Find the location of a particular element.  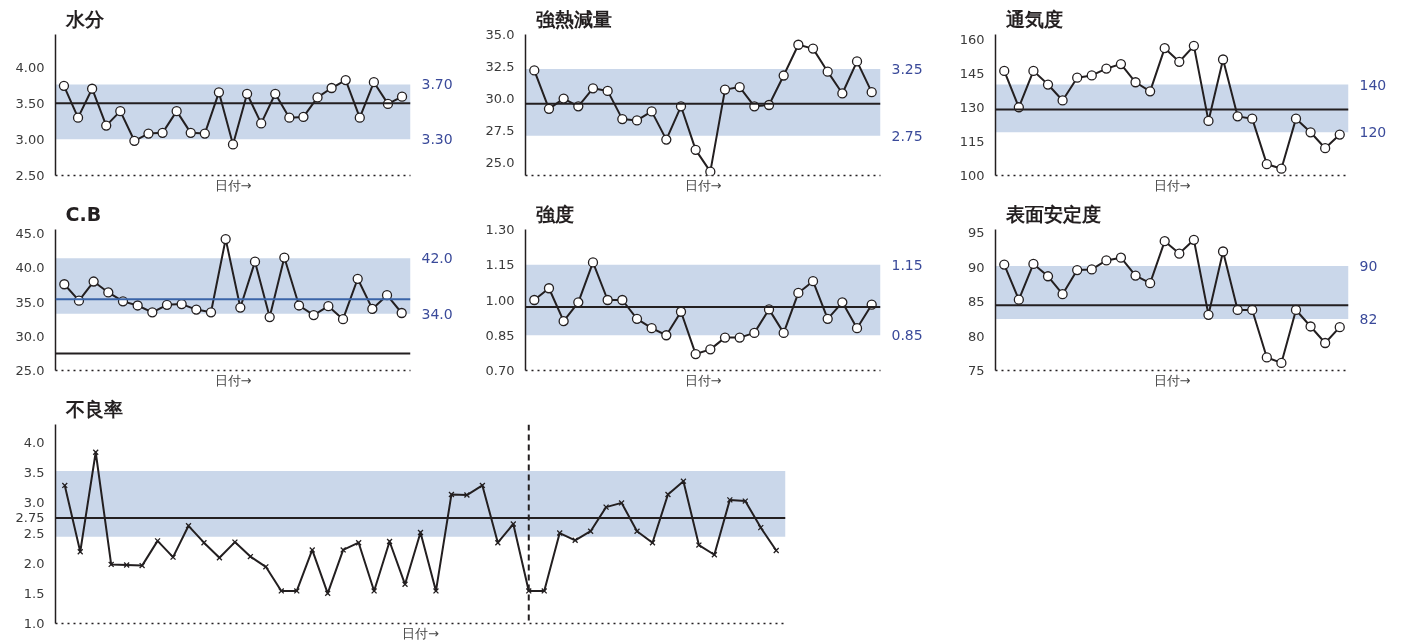

text: 0.85 is located at coordinates (907, 335).